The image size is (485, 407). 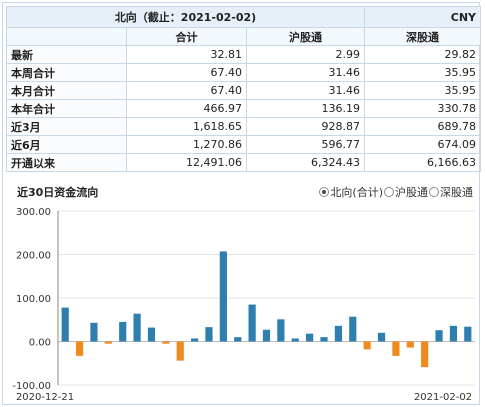 I want to click on radio-shenzhen: 深股通, so click(x=451, y=192).